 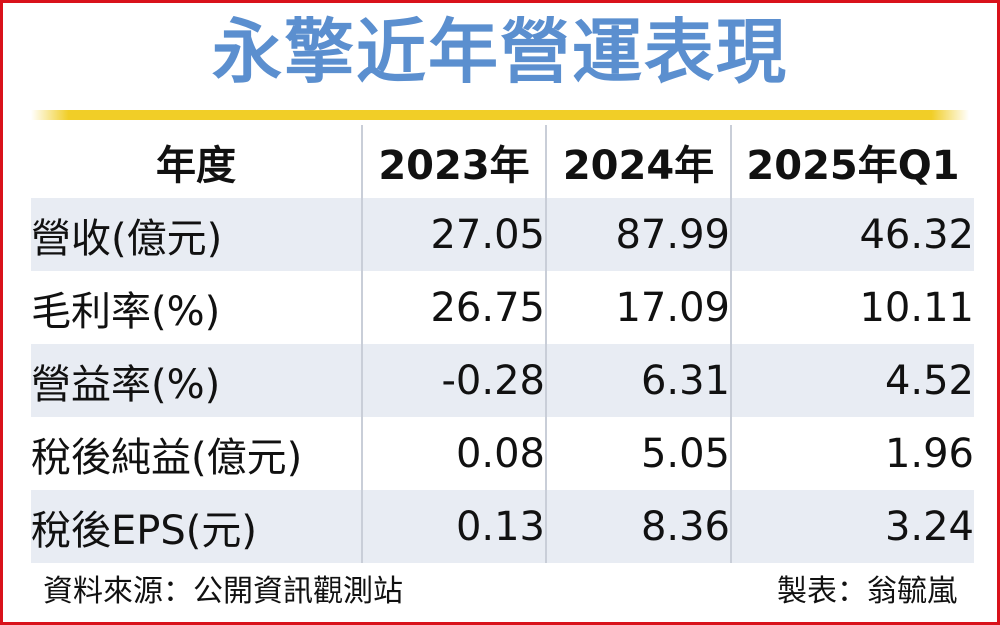 What do you see at coordinates (638, 526) in the screenshot?
I see `cell-2024: 8.36` at bounding box center [638, 526].